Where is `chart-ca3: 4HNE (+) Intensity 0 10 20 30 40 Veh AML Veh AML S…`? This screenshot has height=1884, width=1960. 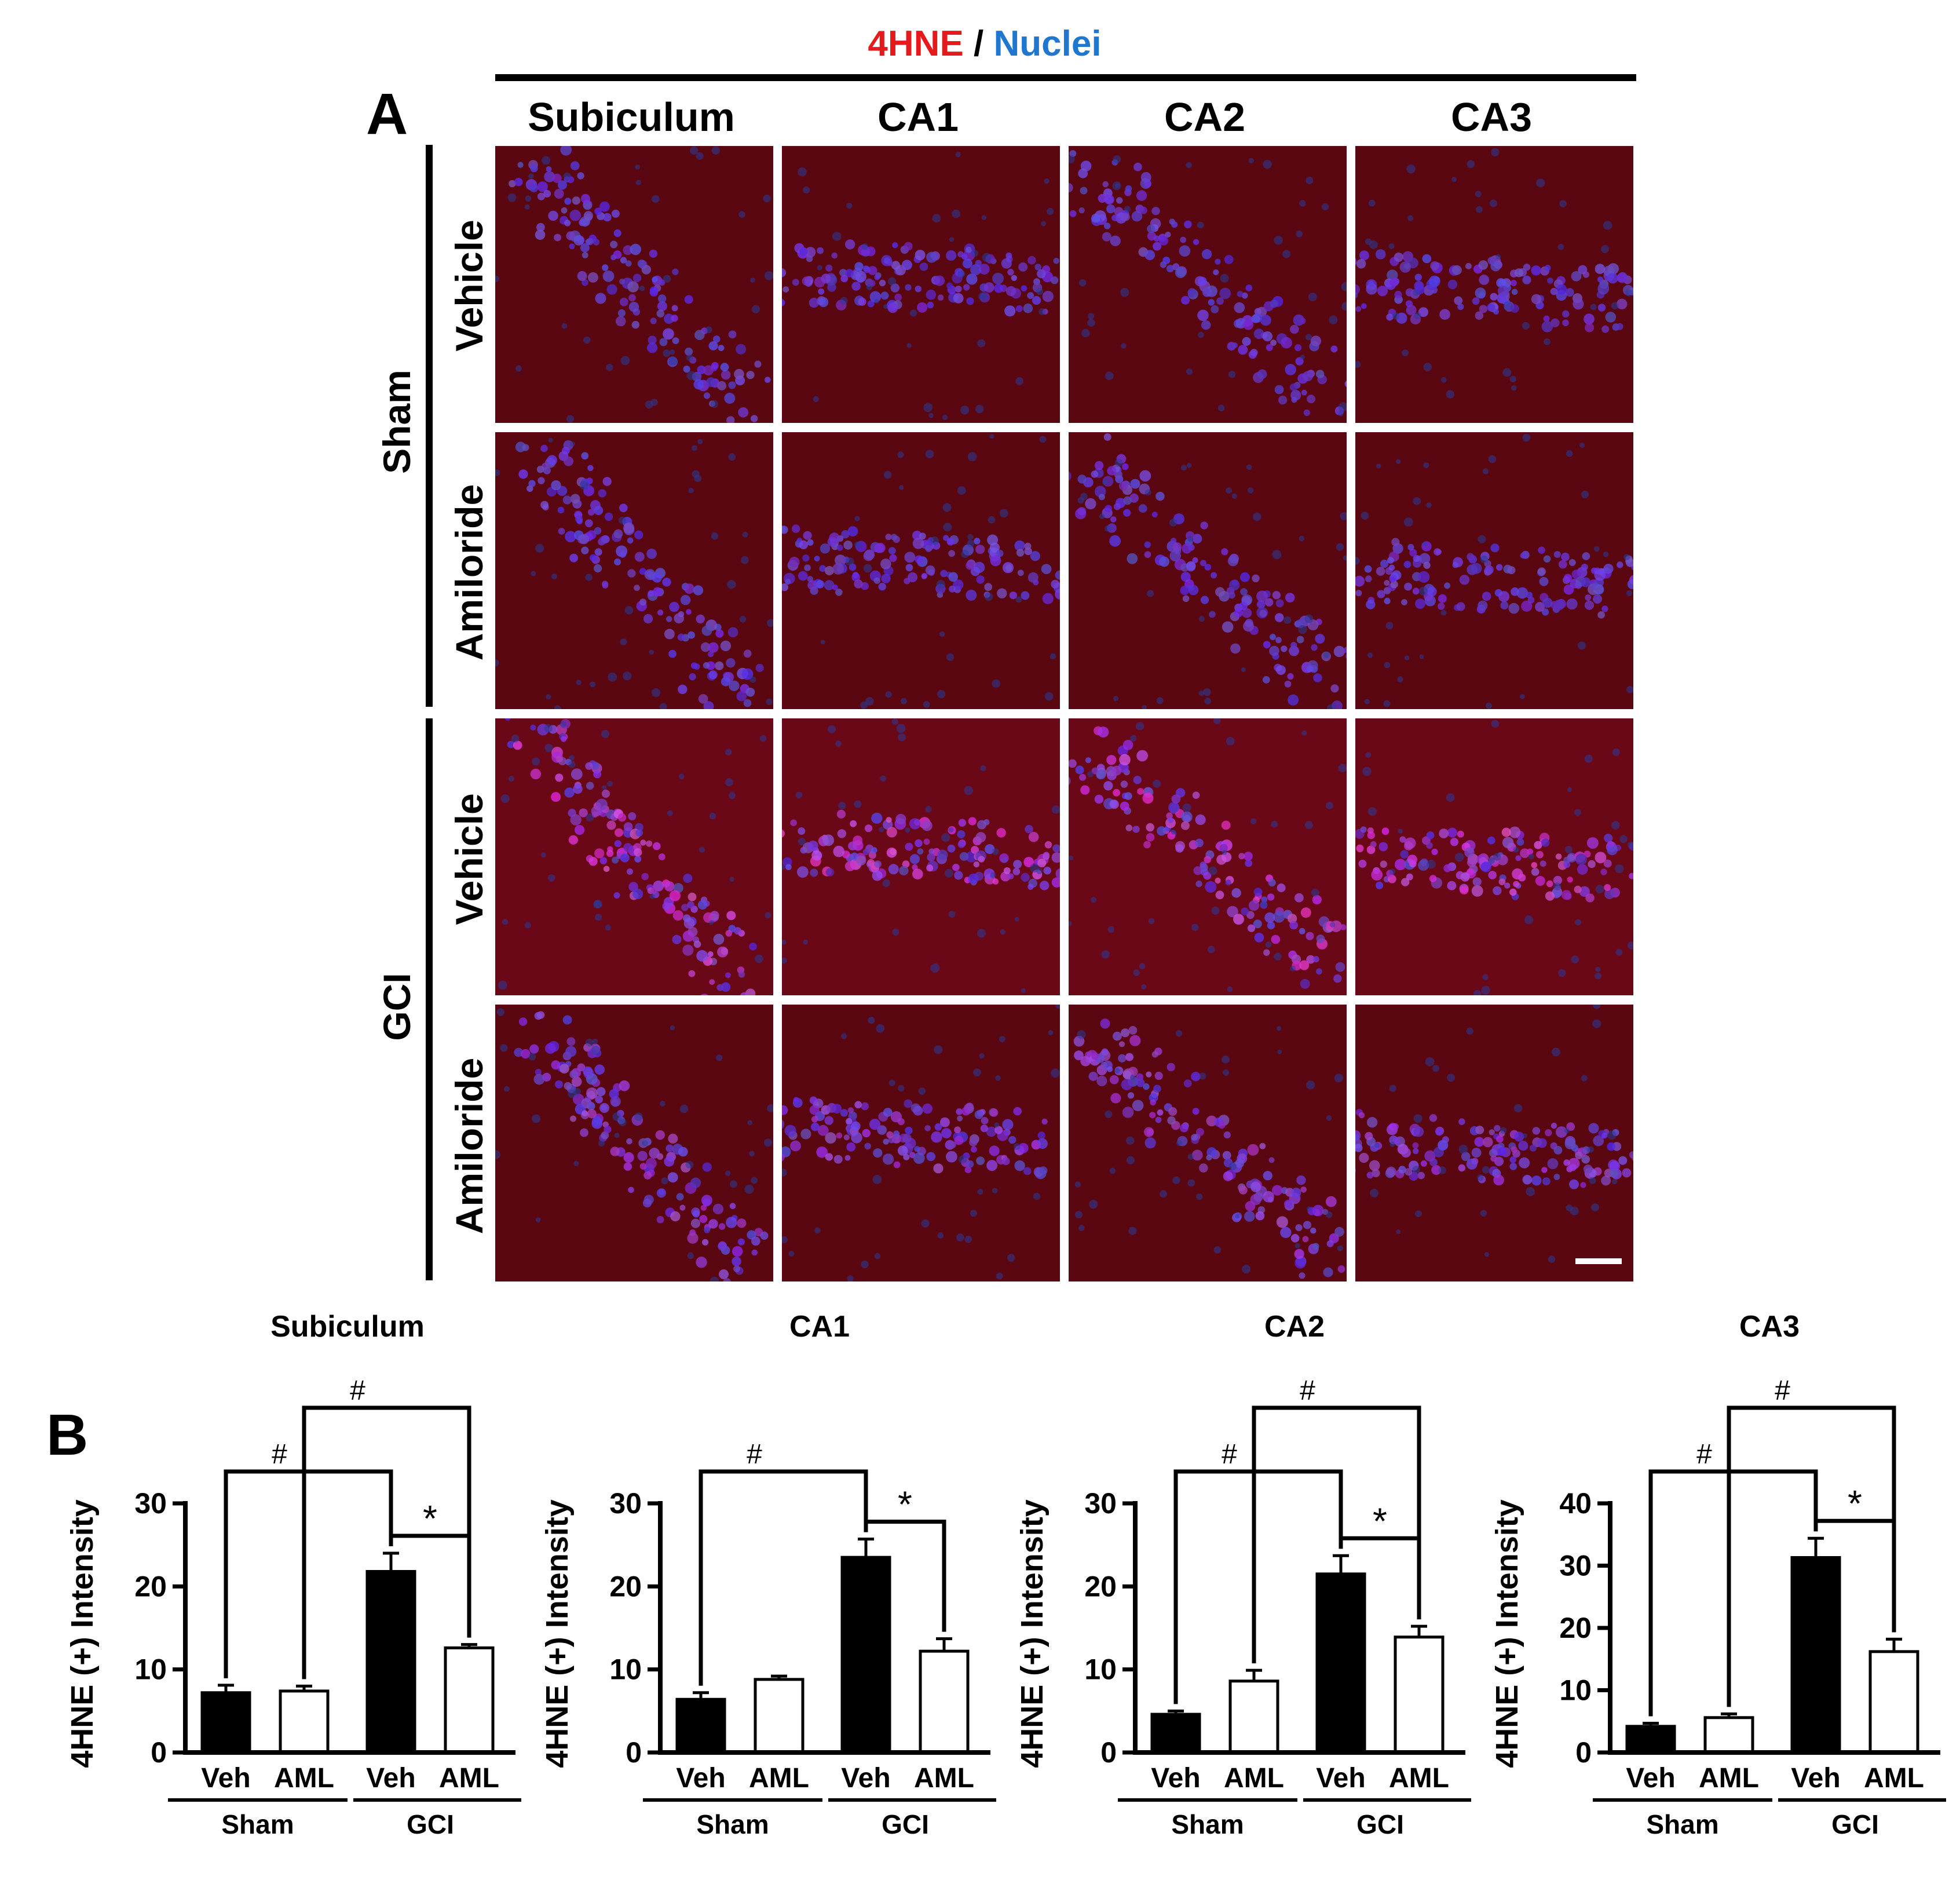 chart-ca3: 4HNE (+) Intensity 0 10 20 30 40 Veh AML Veh AML S… is located at coordinates (1718, 1607).